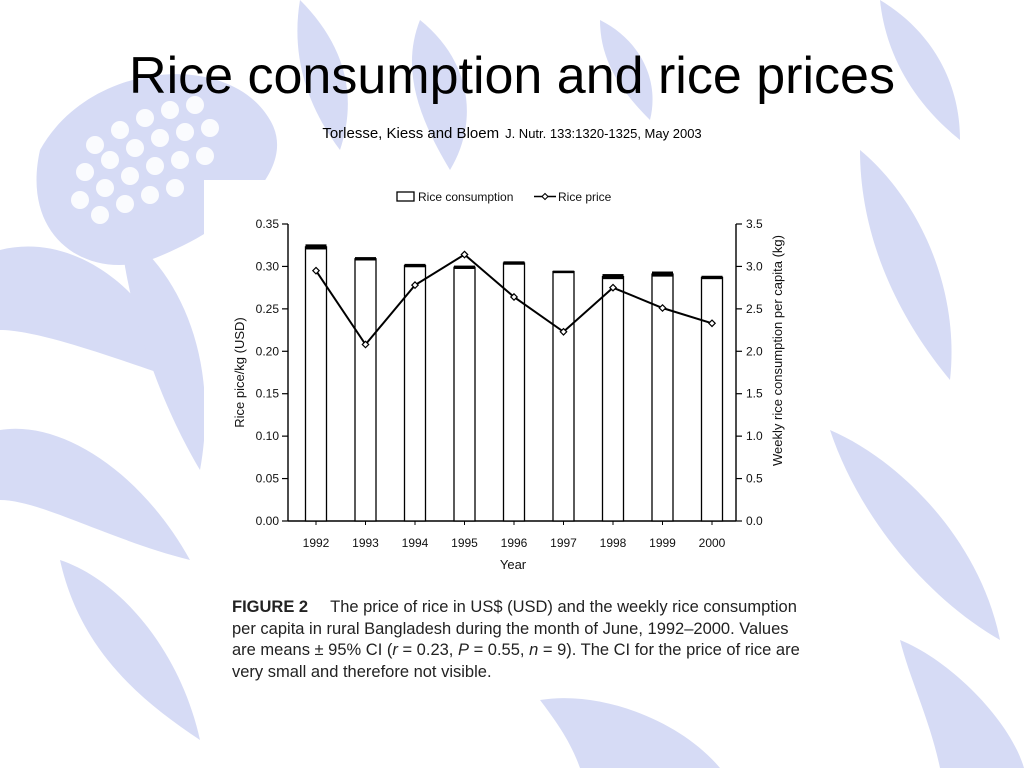 This screenshot has width=1024, height=768. Describe the element at coordinates (754, 394) in the screenshot. I see `right-tick-label: 1.5` at that location.